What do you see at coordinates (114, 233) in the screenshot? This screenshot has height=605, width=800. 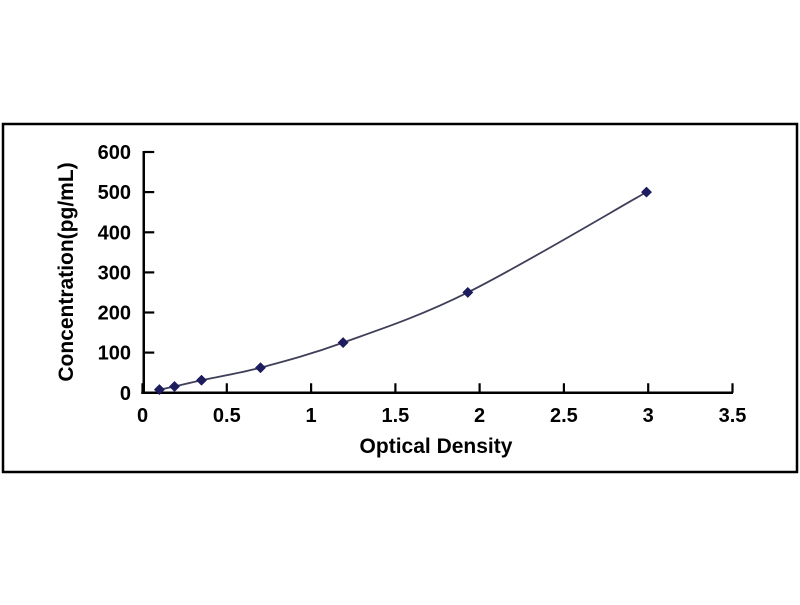 I see `y-tick-label: 400` at bounding box center [114, 233].